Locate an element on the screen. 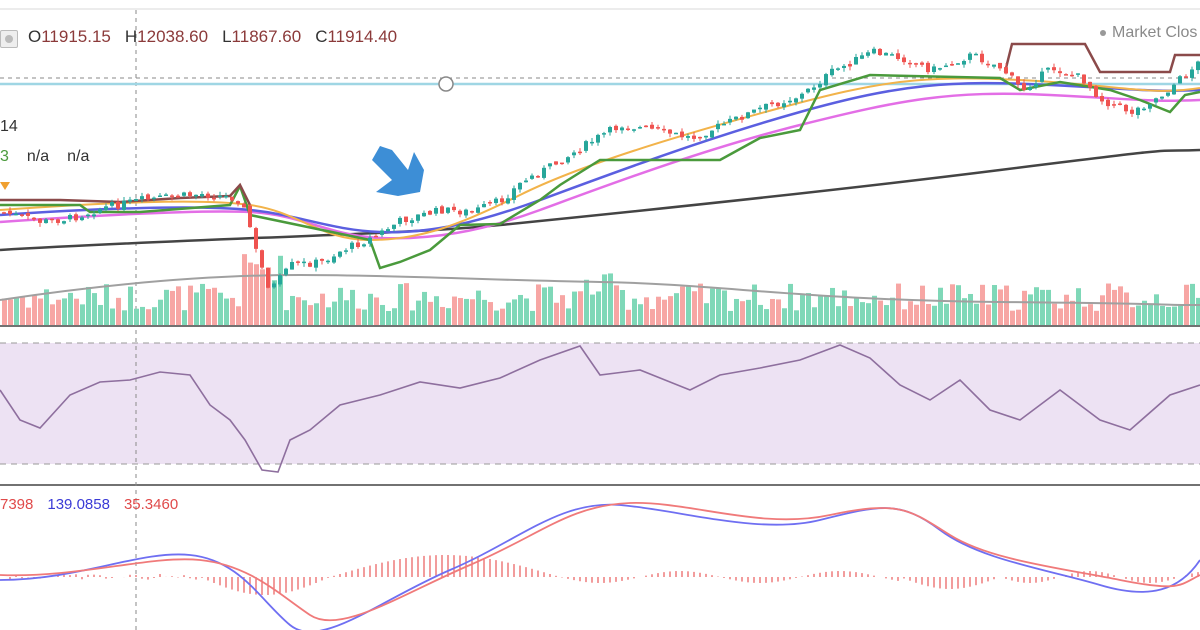  high-value: 12038.60 is located at coordinates (173, 36).